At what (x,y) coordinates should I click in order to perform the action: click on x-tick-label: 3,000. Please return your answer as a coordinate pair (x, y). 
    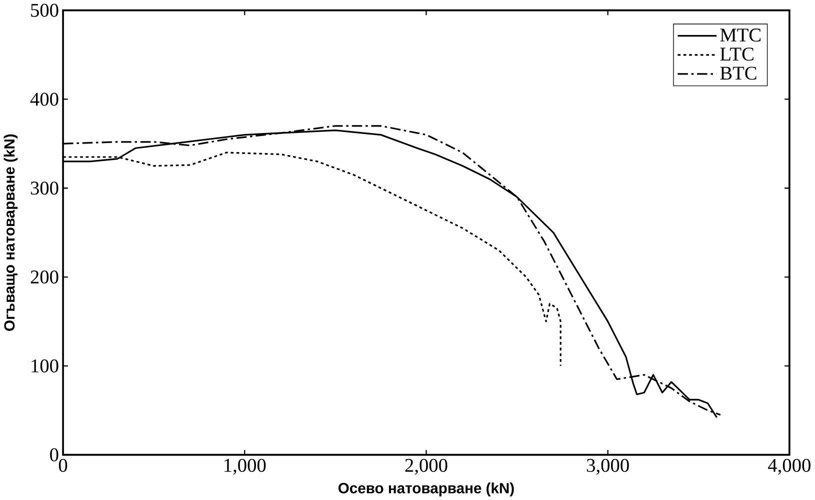
    Looking at the image, I should click on (607, 466).